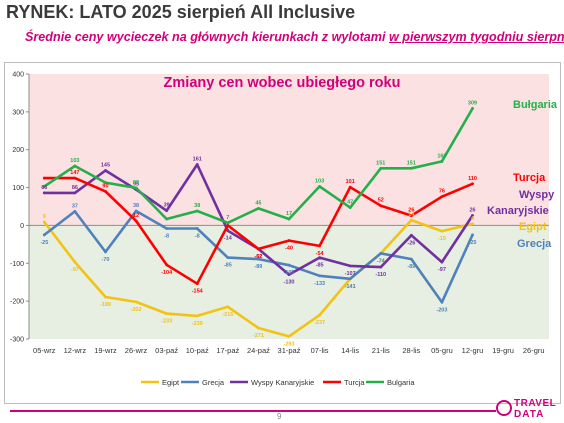  What do you see at coordinates (253, 411) in the screenshot?
I see `footer-divider` at bounding box center [253, 411].